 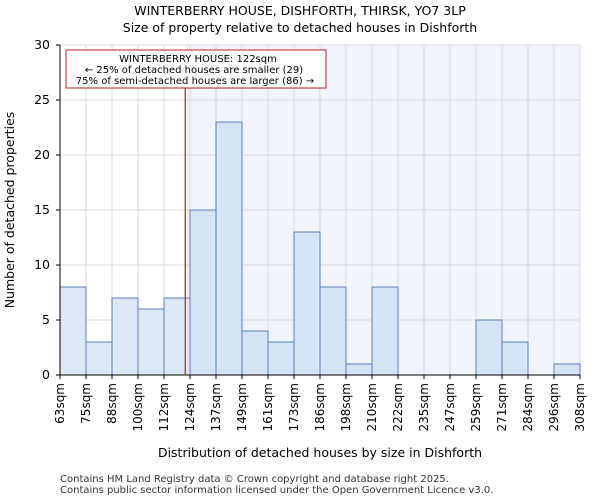 What do you see at coordinates (372, 407) in the screenshot?
I see `x-tick-label: 210sqm` at bounding box center [372, 407].